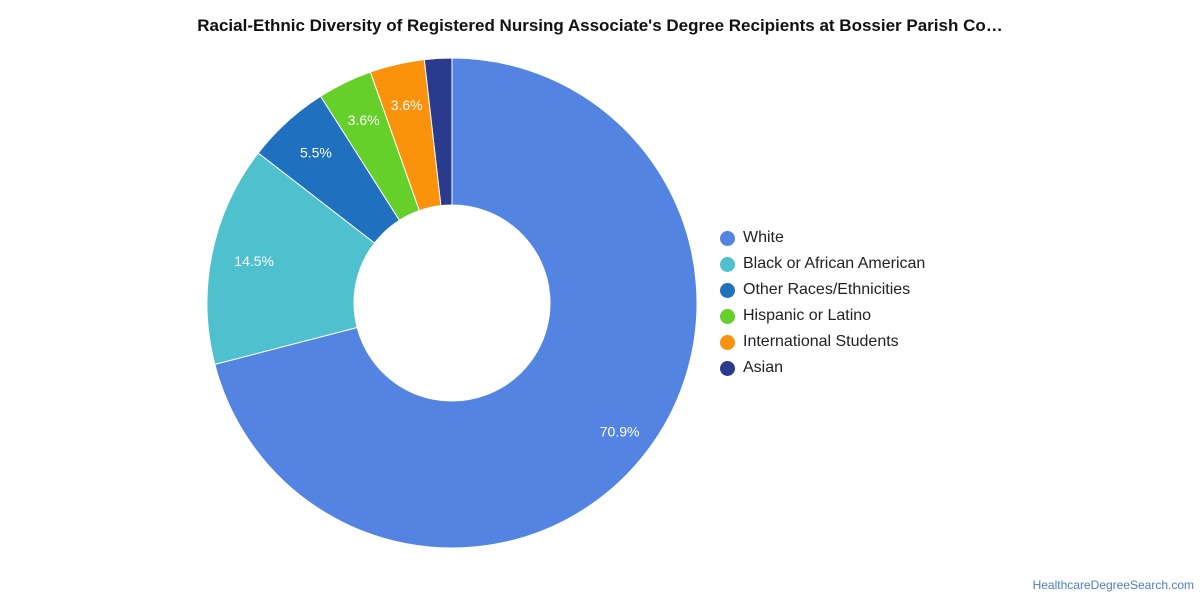 This screenshot has width=1200, height=600. Describe the element at coordinates (807, 315) in the screenshot. I see `legend-label: Hispanic or Latino` at that location.